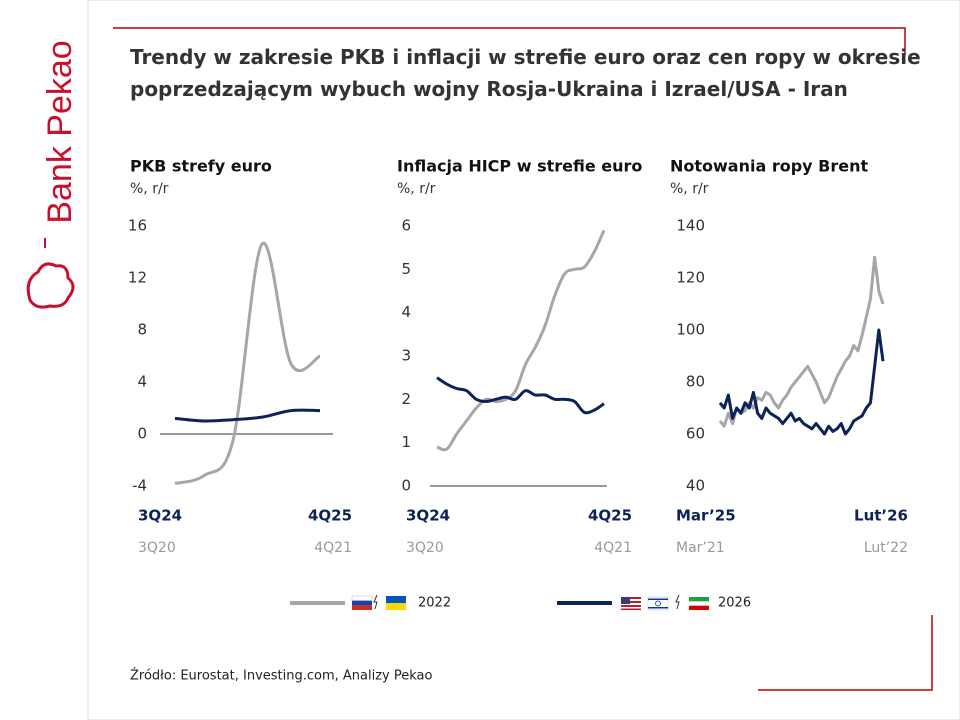 The height and width of the screenshot is (720, 960). Describe the element at coordinates (378, 602) in the screenshot. I see `legend-flags-2022` at that location.